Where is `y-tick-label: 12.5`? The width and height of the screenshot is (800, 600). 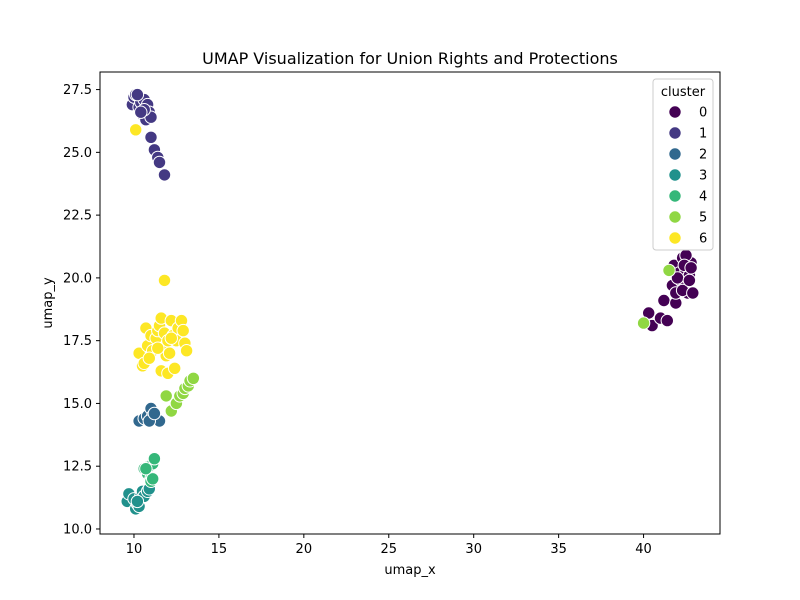 y-tick-label: 12.5 is located at coordinates (77, 467).